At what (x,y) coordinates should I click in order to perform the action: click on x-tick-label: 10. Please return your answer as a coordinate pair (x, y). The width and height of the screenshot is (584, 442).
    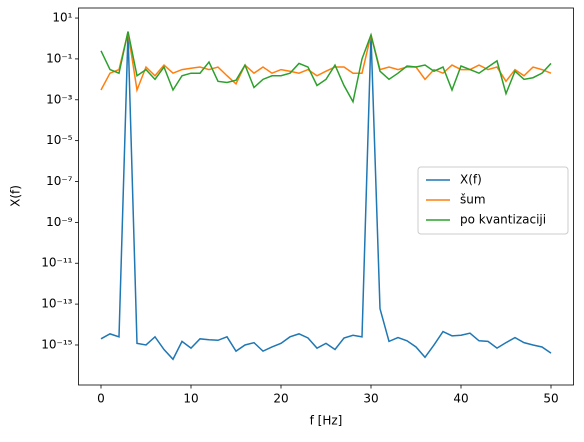
    Looking at the image, I should click on (190, 399).